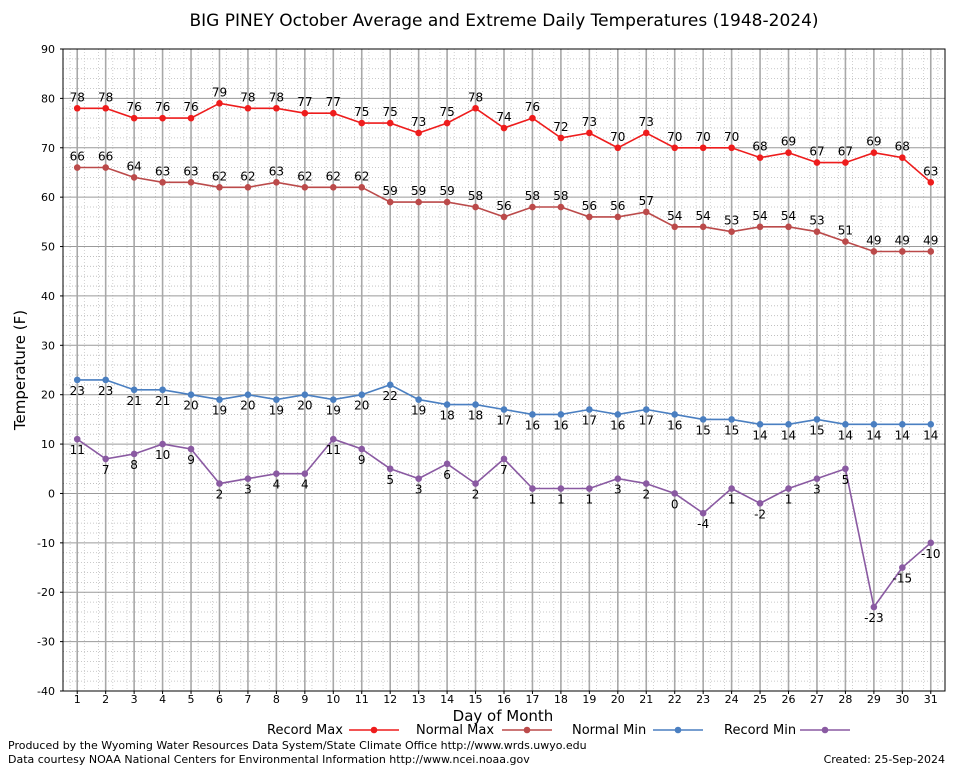  I want to click on record-min-data-label: 1, so click(789, 500).